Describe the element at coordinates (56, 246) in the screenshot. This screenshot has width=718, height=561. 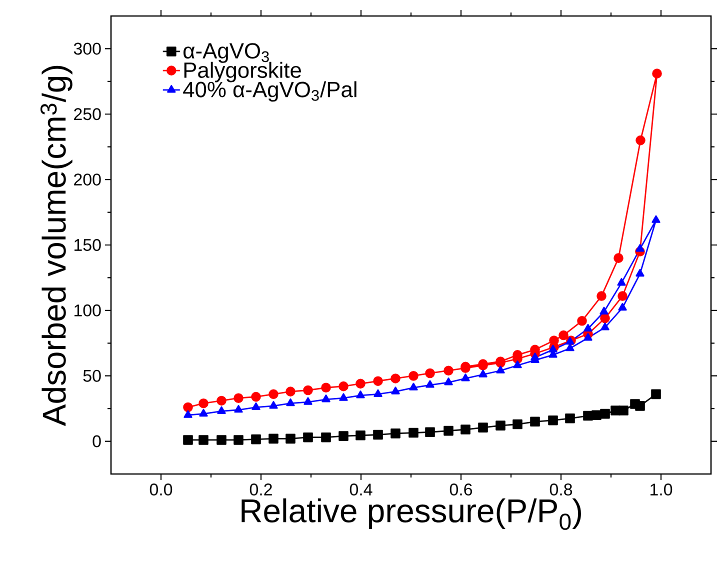
I see `y-axis-title: Adsorbed volume(cm$^{3}$/g)` at that location.